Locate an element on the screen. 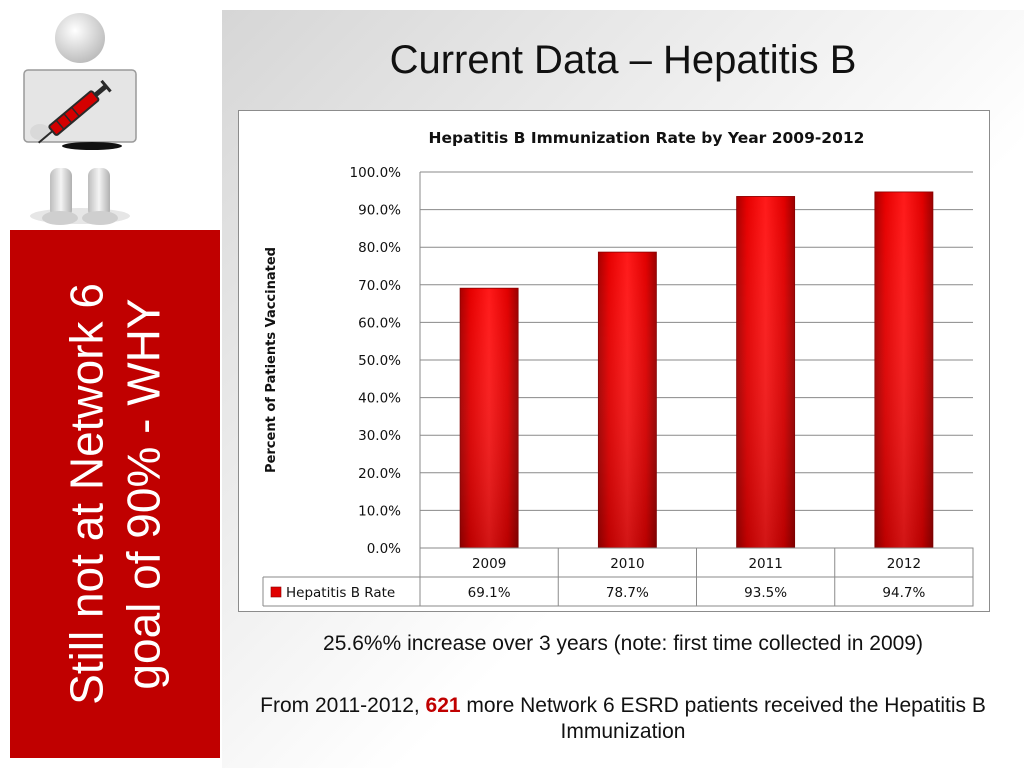  y-tick-label: 80.0% is located at coordinates (379, 248).